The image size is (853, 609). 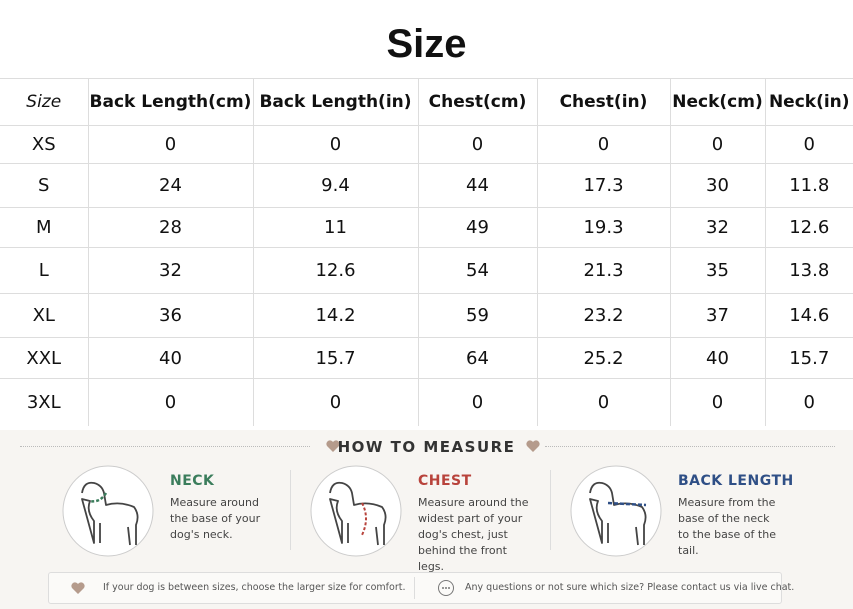 I want to click on header-cell: Chest(cm), so click(x=477, y=102).